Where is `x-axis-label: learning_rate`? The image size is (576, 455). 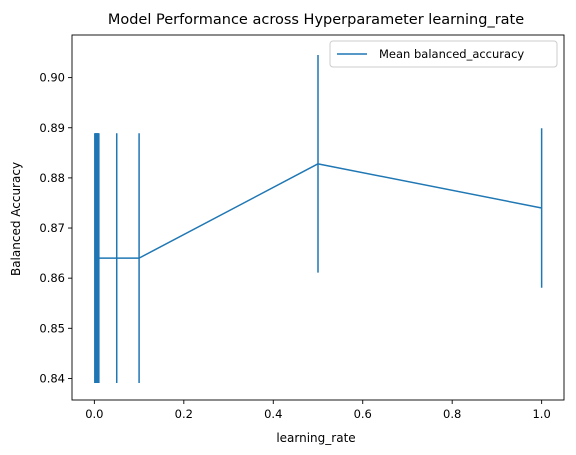 x-axis-label: learning_rate is located at coordinates (315, 438).